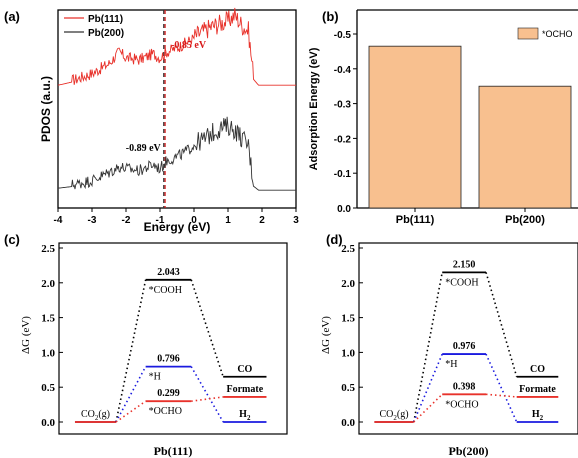  I want to click on intermediate-value-label: 2.150, so click(464, 264).